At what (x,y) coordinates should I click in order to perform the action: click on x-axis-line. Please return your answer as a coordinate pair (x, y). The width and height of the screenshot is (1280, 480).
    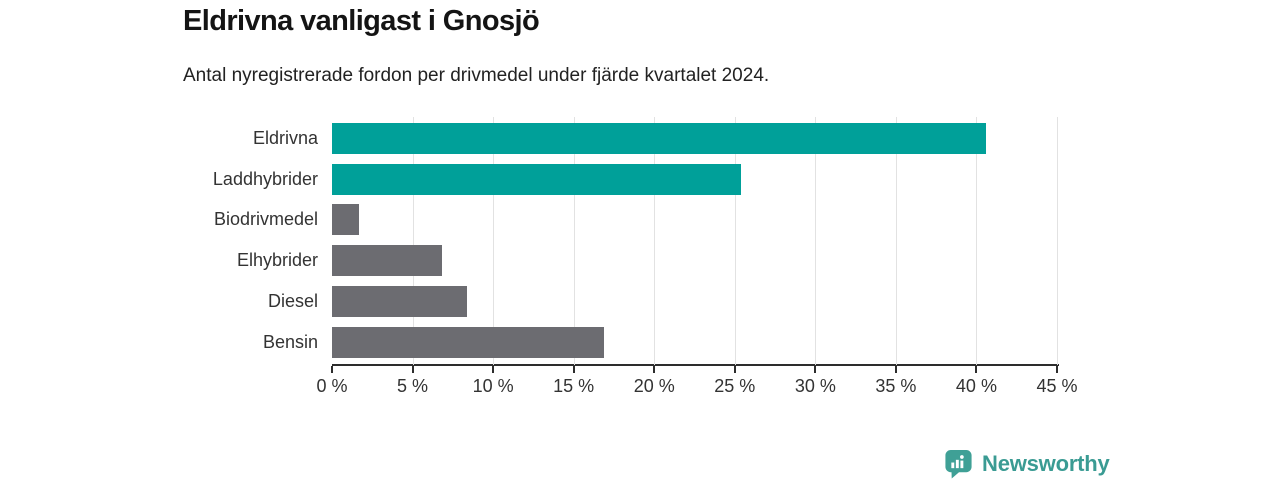
    Looking at the image, I should click on (695, 365).